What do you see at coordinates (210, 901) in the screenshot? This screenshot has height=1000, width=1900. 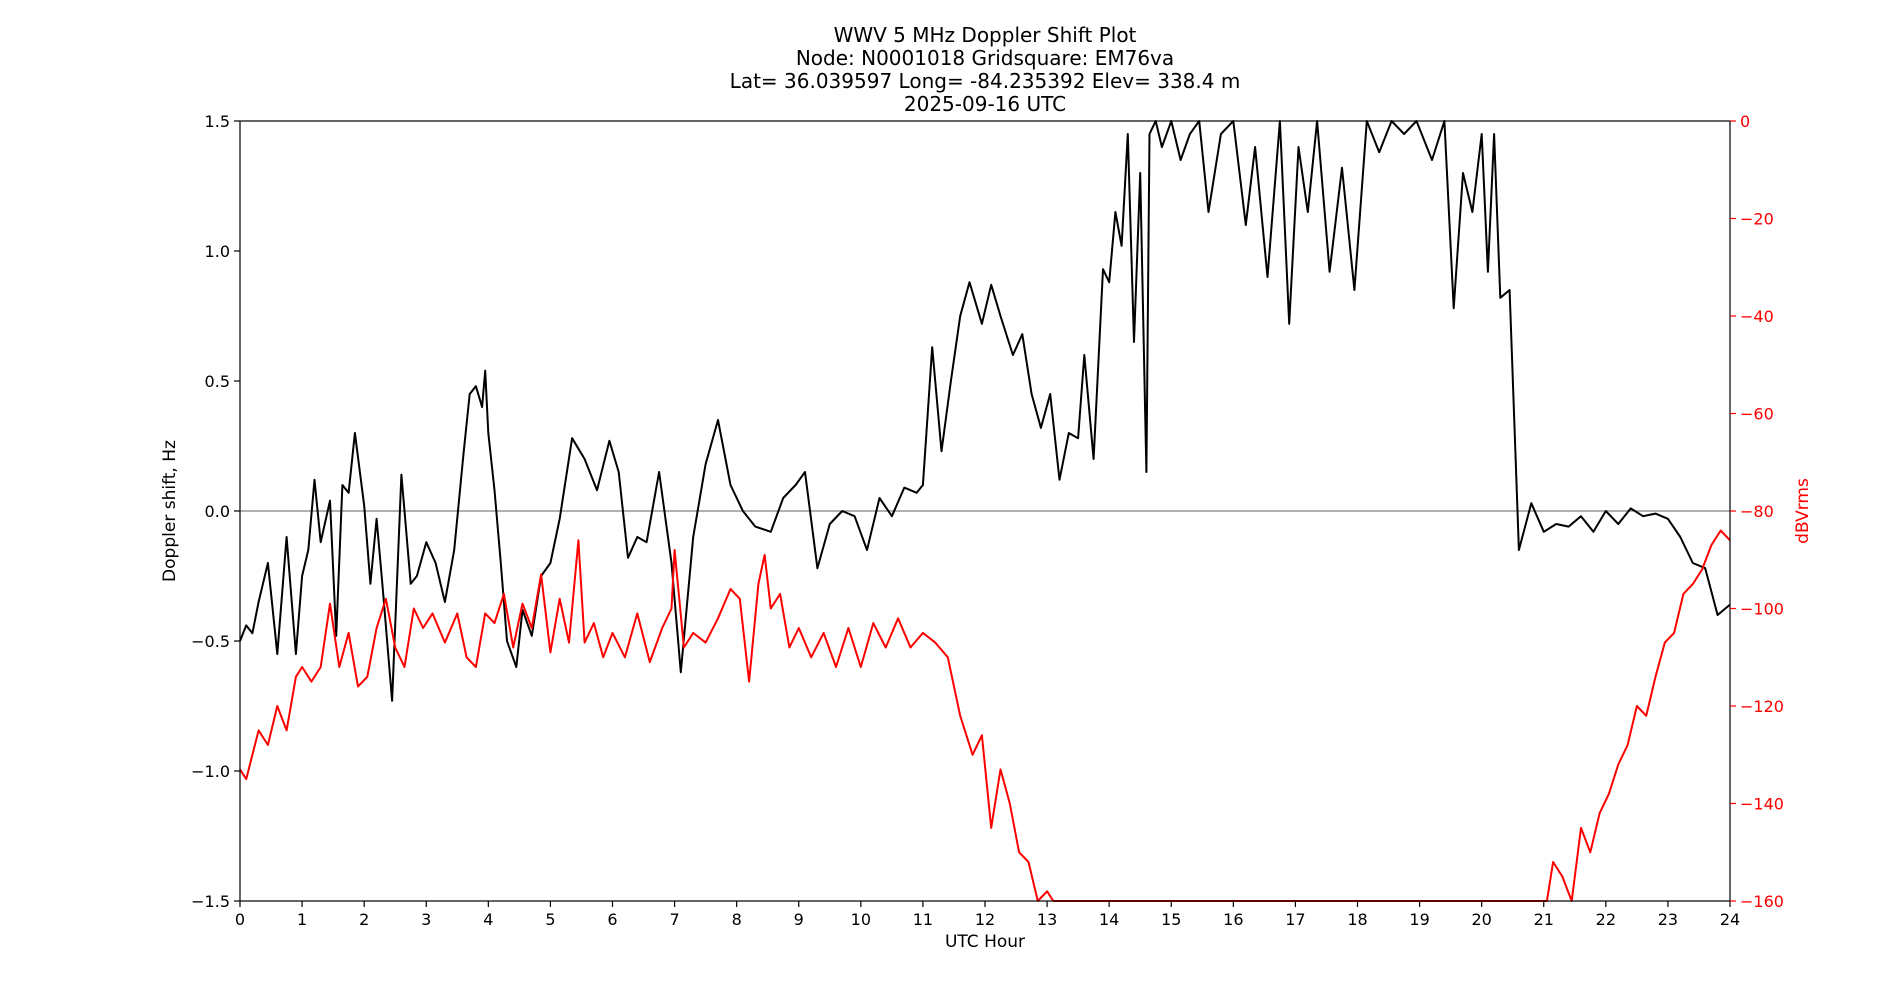 I see `y-left-tick-label: −1.5` at bounding box center [210, 901].